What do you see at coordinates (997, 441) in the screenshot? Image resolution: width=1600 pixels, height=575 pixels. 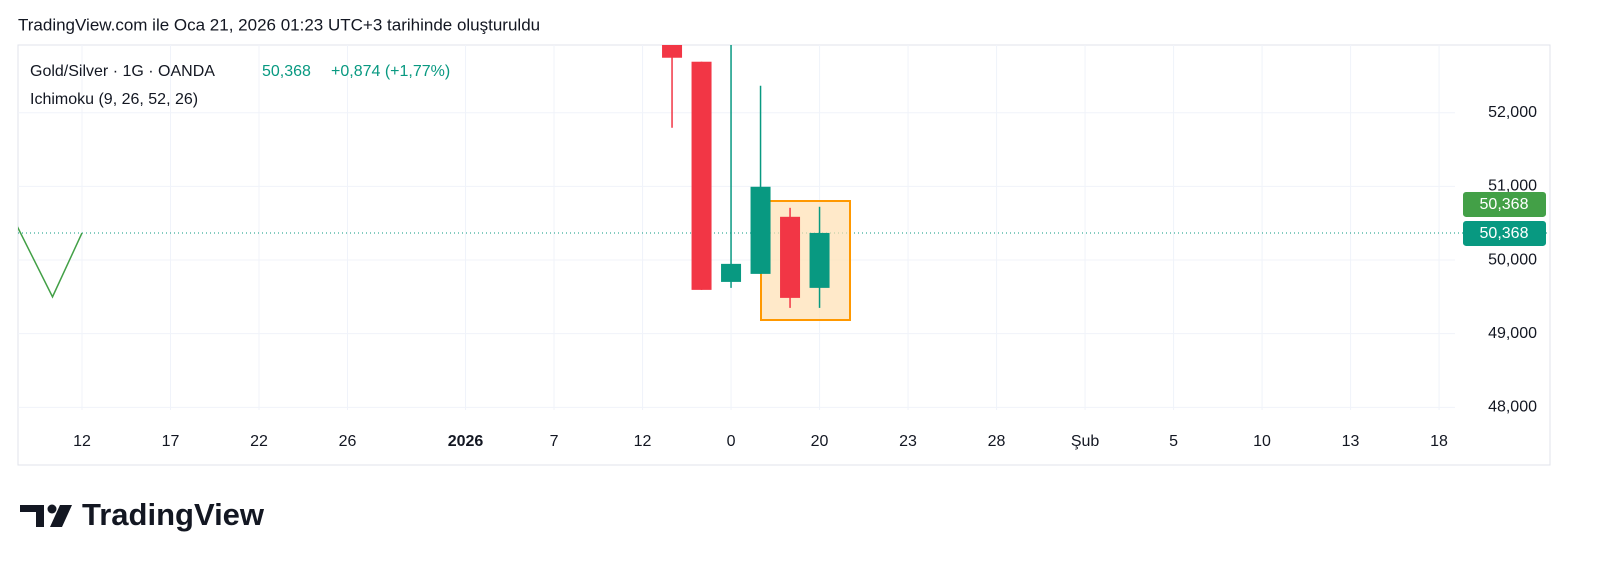 I see `x-tick-label: 28` at bounding box center [997, 441].